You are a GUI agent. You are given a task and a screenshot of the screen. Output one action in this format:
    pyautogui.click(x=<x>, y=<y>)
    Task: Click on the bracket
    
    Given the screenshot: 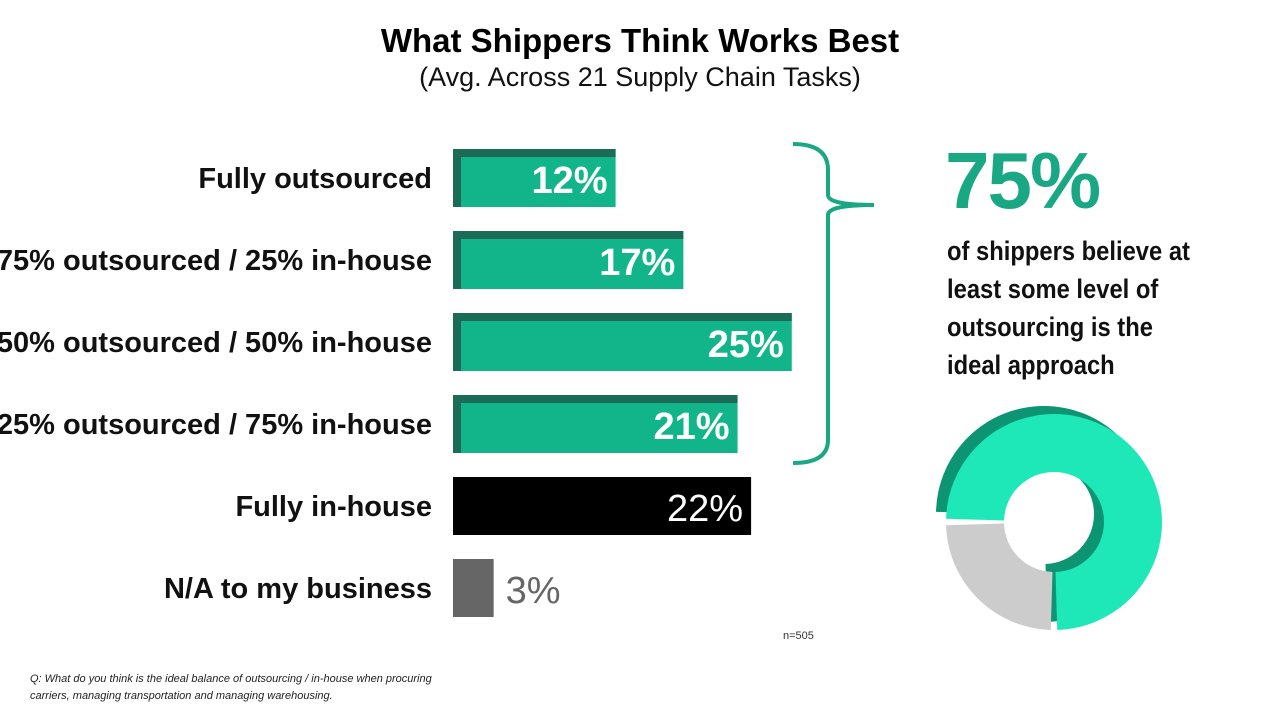 What is the action you would take?
    pyautogui.click(x=833, y=303)
    